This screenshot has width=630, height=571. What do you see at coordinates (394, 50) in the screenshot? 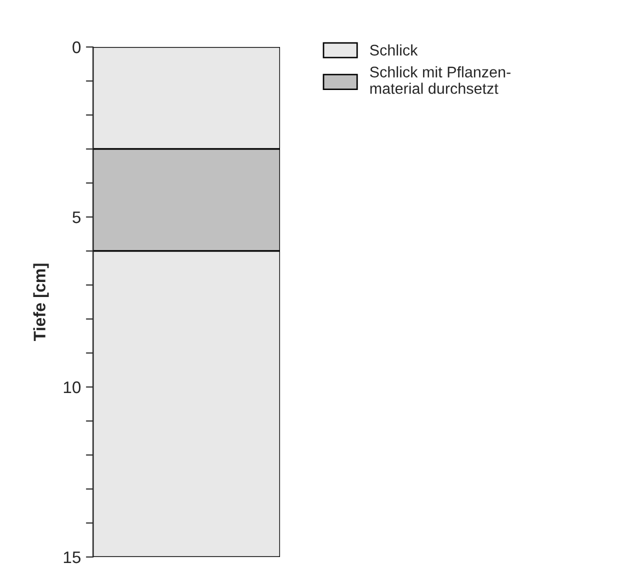
I see `legend-label: Schlick` at bounding box center [394, 50].